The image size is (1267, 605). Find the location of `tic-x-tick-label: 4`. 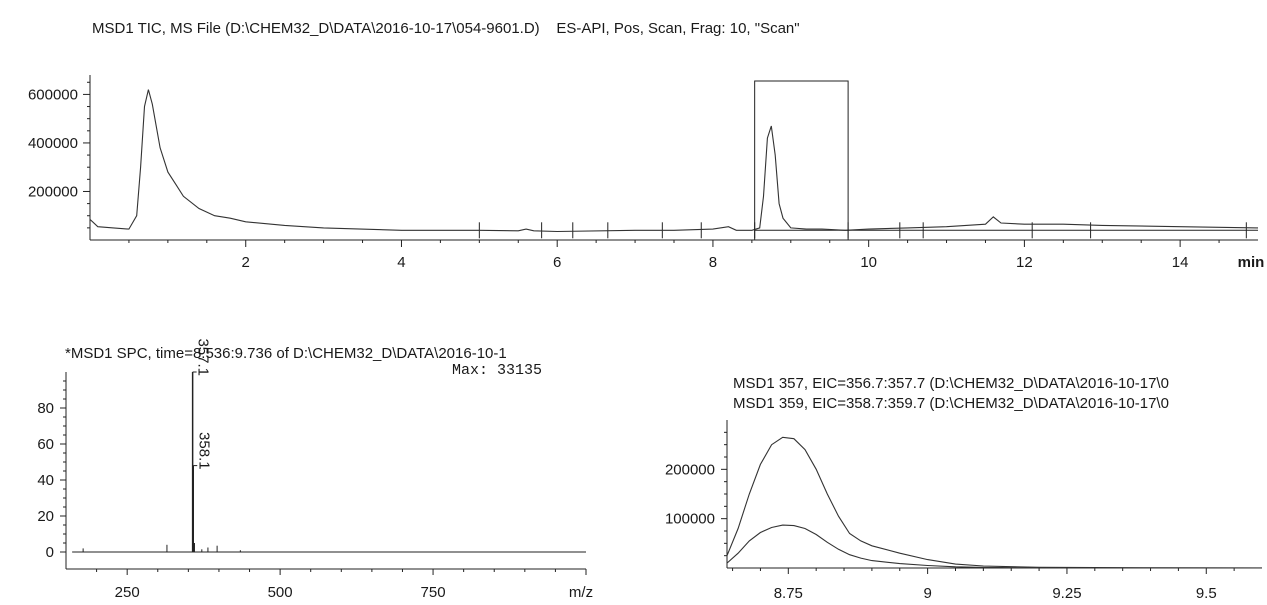

tic-x-tick-label: 4 is located at coordinates (401, 262).